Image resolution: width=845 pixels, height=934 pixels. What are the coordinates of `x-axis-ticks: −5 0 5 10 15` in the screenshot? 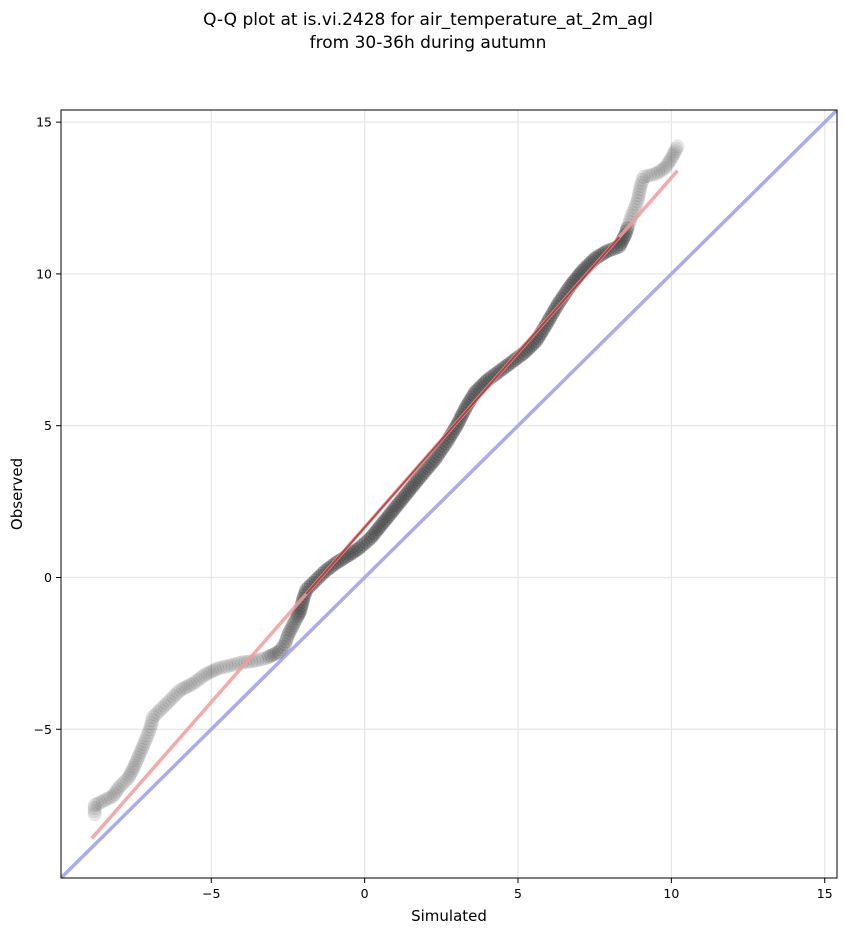 It's located at (517, 889).